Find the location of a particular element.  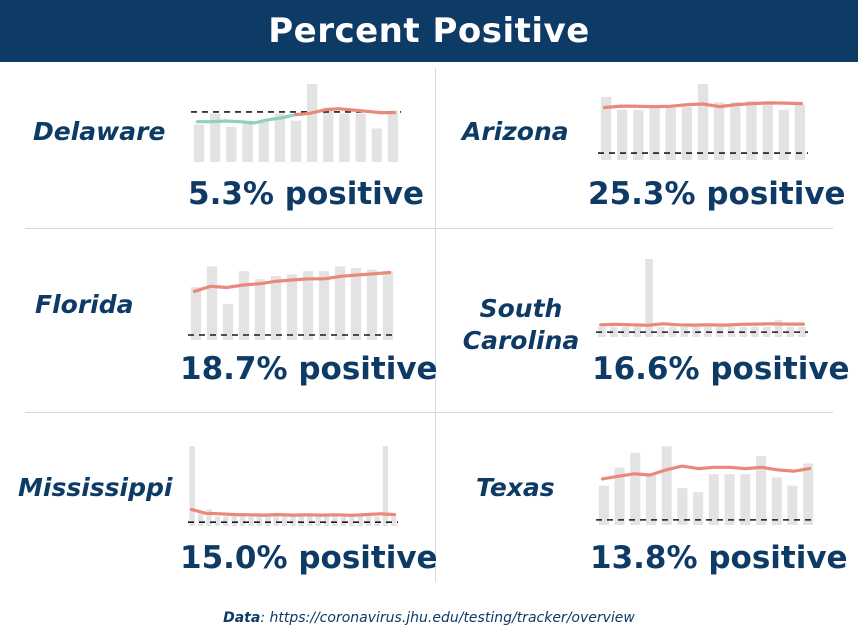

sparkline-chart-arizona is located at coordinates (703, 122).